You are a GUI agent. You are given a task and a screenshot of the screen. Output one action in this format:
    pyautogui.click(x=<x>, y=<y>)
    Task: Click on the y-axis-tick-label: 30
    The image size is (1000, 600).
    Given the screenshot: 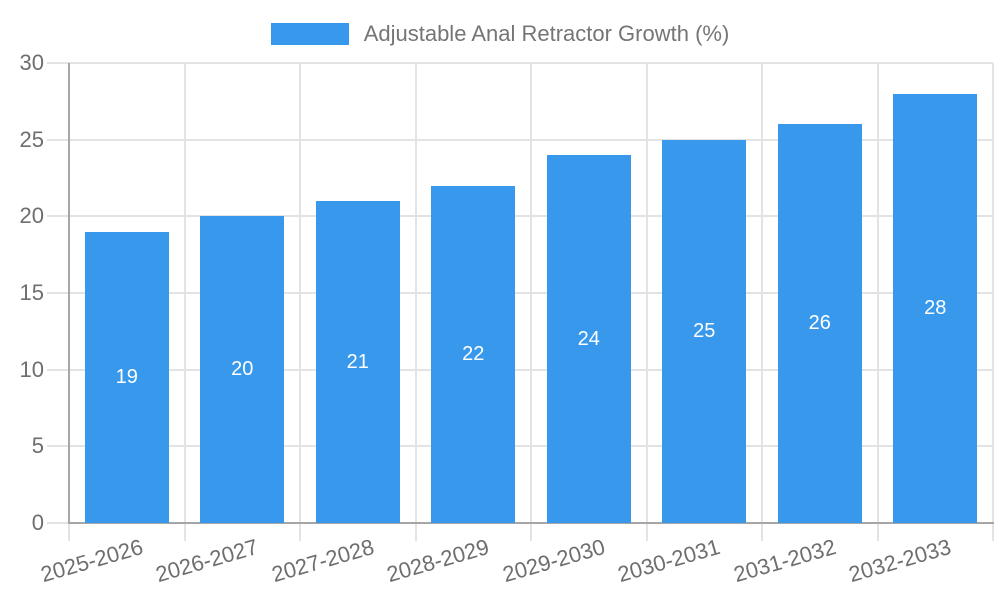 What is the action you would take?
    pyautogui.click(x=31, y=62)
    